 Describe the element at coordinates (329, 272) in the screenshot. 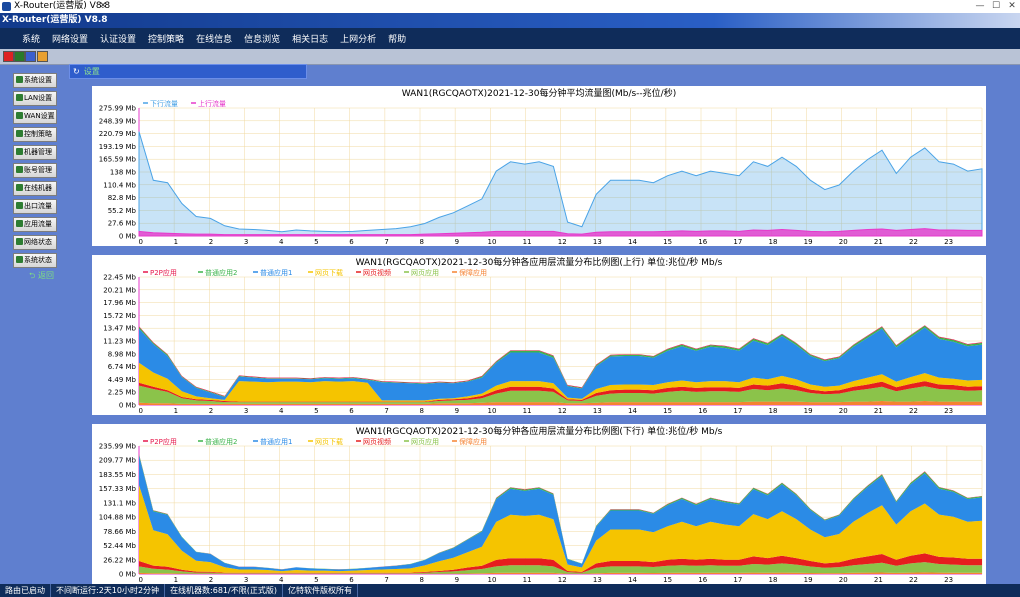

I see `legend-label: 网页下载` at that location.